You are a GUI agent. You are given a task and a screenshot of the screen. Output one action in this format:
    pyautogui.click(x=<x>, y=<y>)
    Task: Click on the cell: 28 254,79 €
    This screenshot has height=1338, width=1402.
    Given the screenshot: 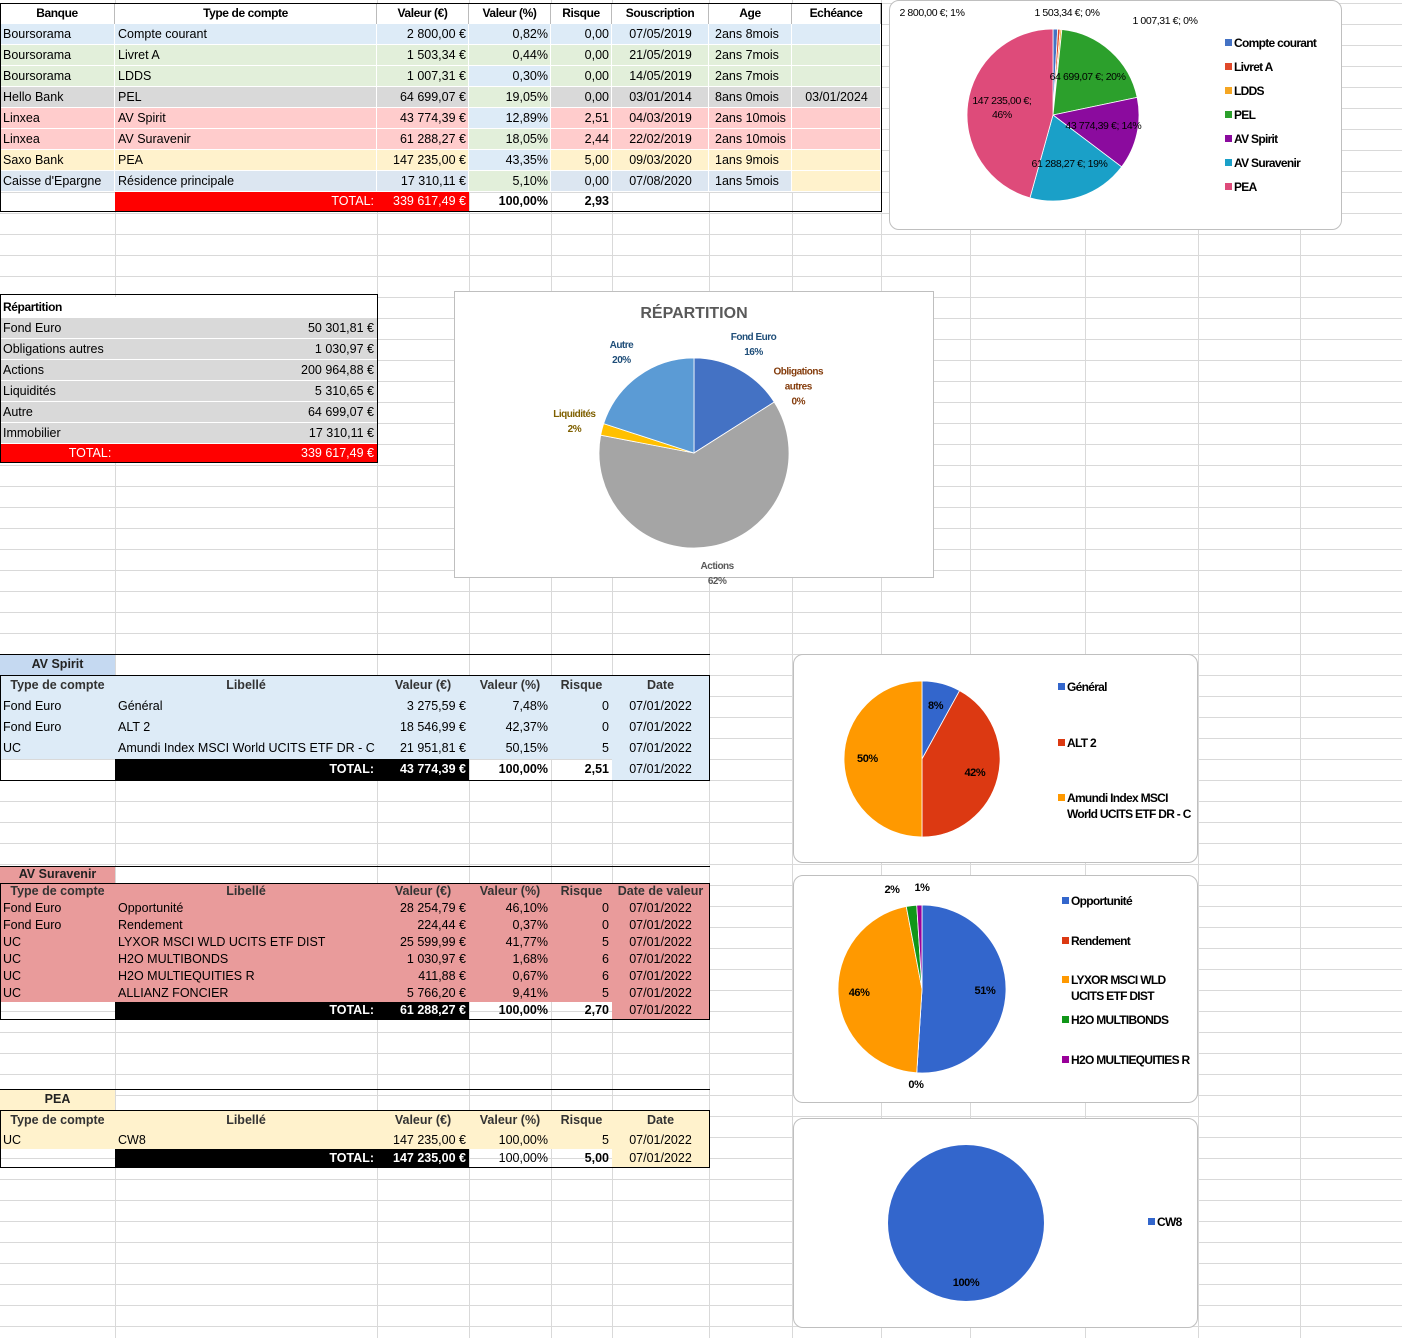 What is the action you would take?
    pyautogui.click(x=432, y=908)
    